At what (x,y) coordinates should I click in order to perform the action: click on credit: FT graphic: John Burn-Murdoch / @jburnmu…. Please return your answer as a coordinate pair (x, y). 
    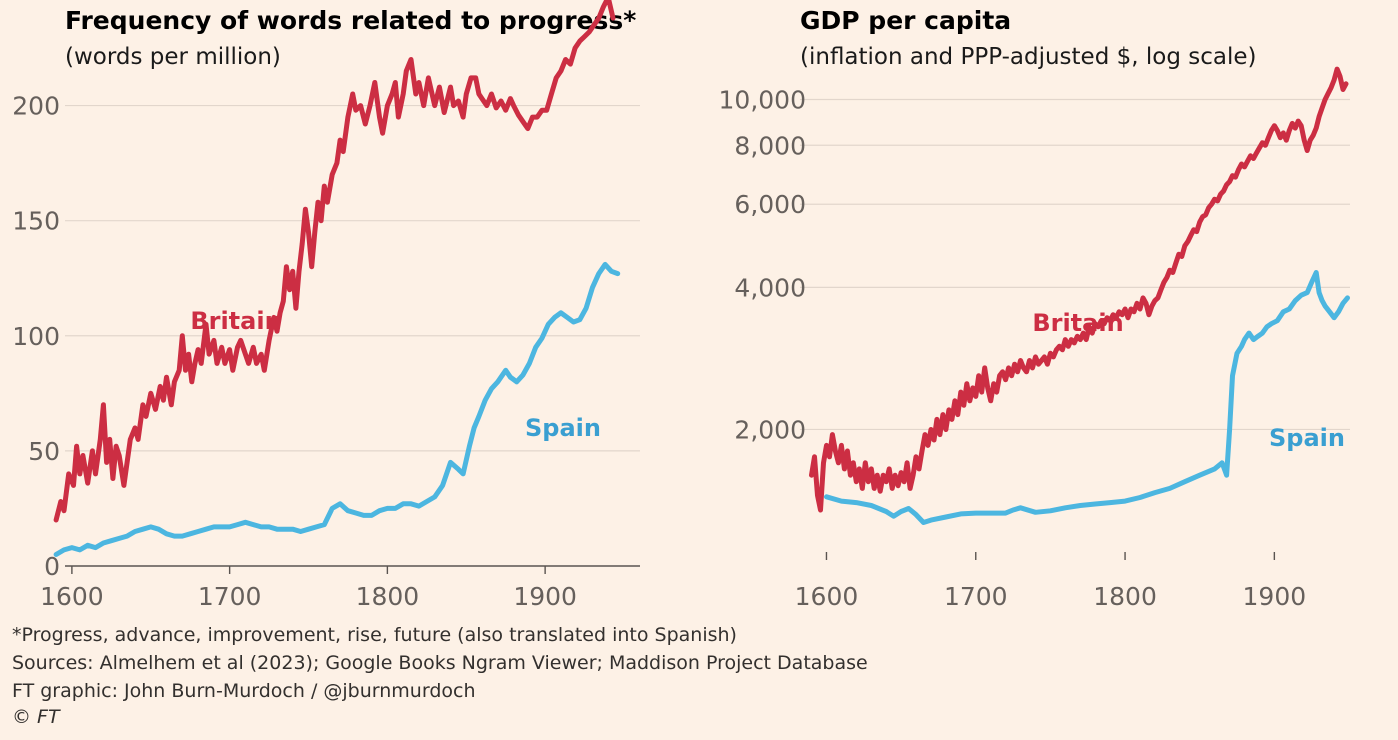
    Looking at the image, I should click on (244, 691).